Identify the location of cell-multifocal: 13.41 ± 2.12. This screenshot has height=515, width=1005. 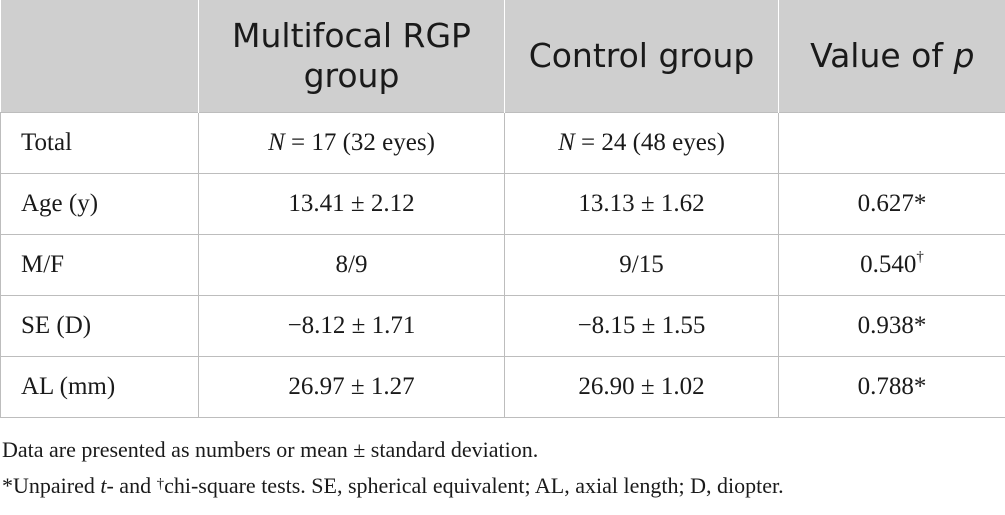
(351, 204).